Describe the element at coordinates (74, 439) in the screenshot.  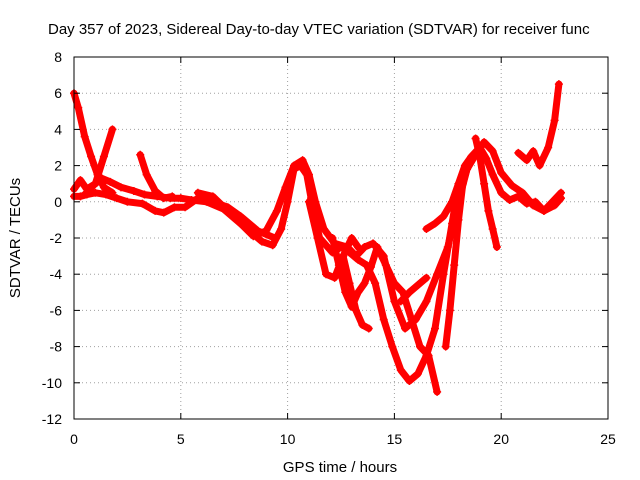
I see `x-tick-label: 0` at that location.